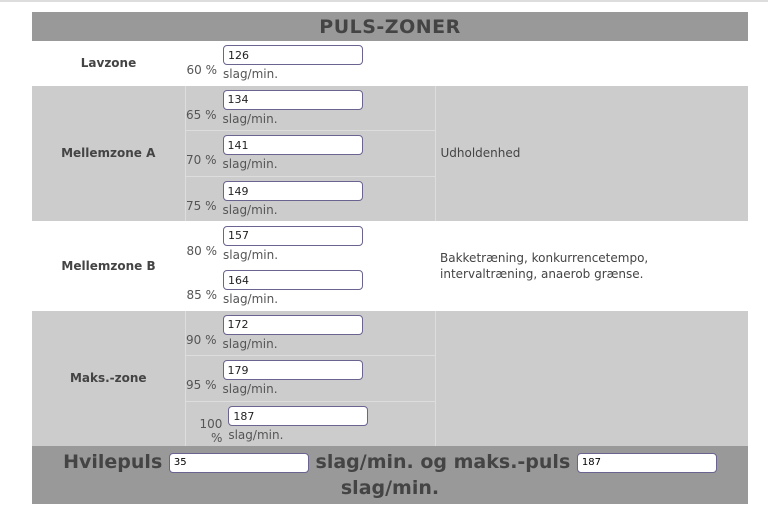 Image resolution: width=768 pixels, height=506 pixels. I want to click on zone-row: 85 % slag/min., so click(390, 288).